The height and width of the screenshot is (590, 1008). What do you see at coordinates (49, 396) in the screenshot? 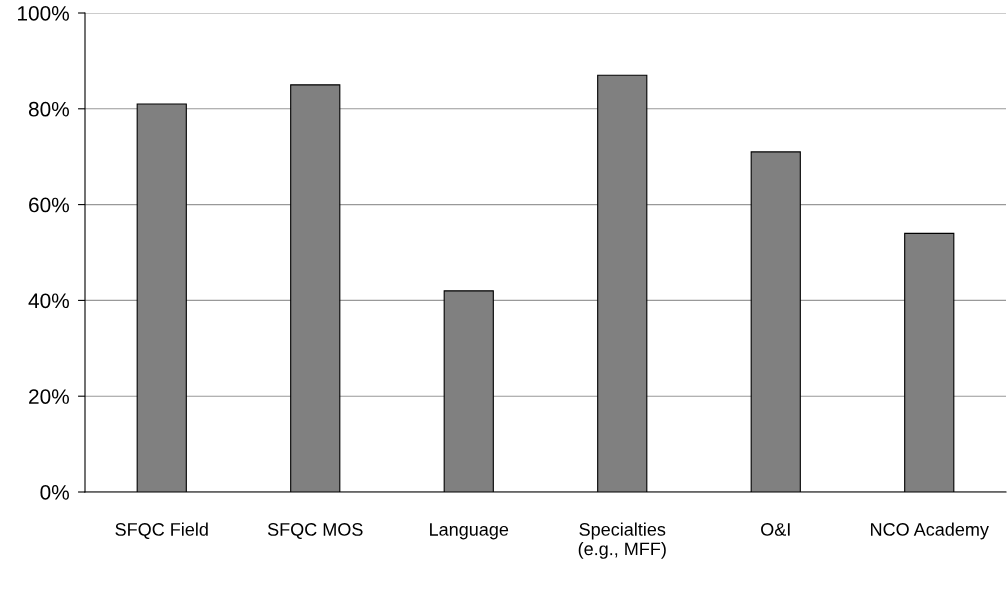
I see `y-tick-label: 20%` at bounding box center [49, 396].